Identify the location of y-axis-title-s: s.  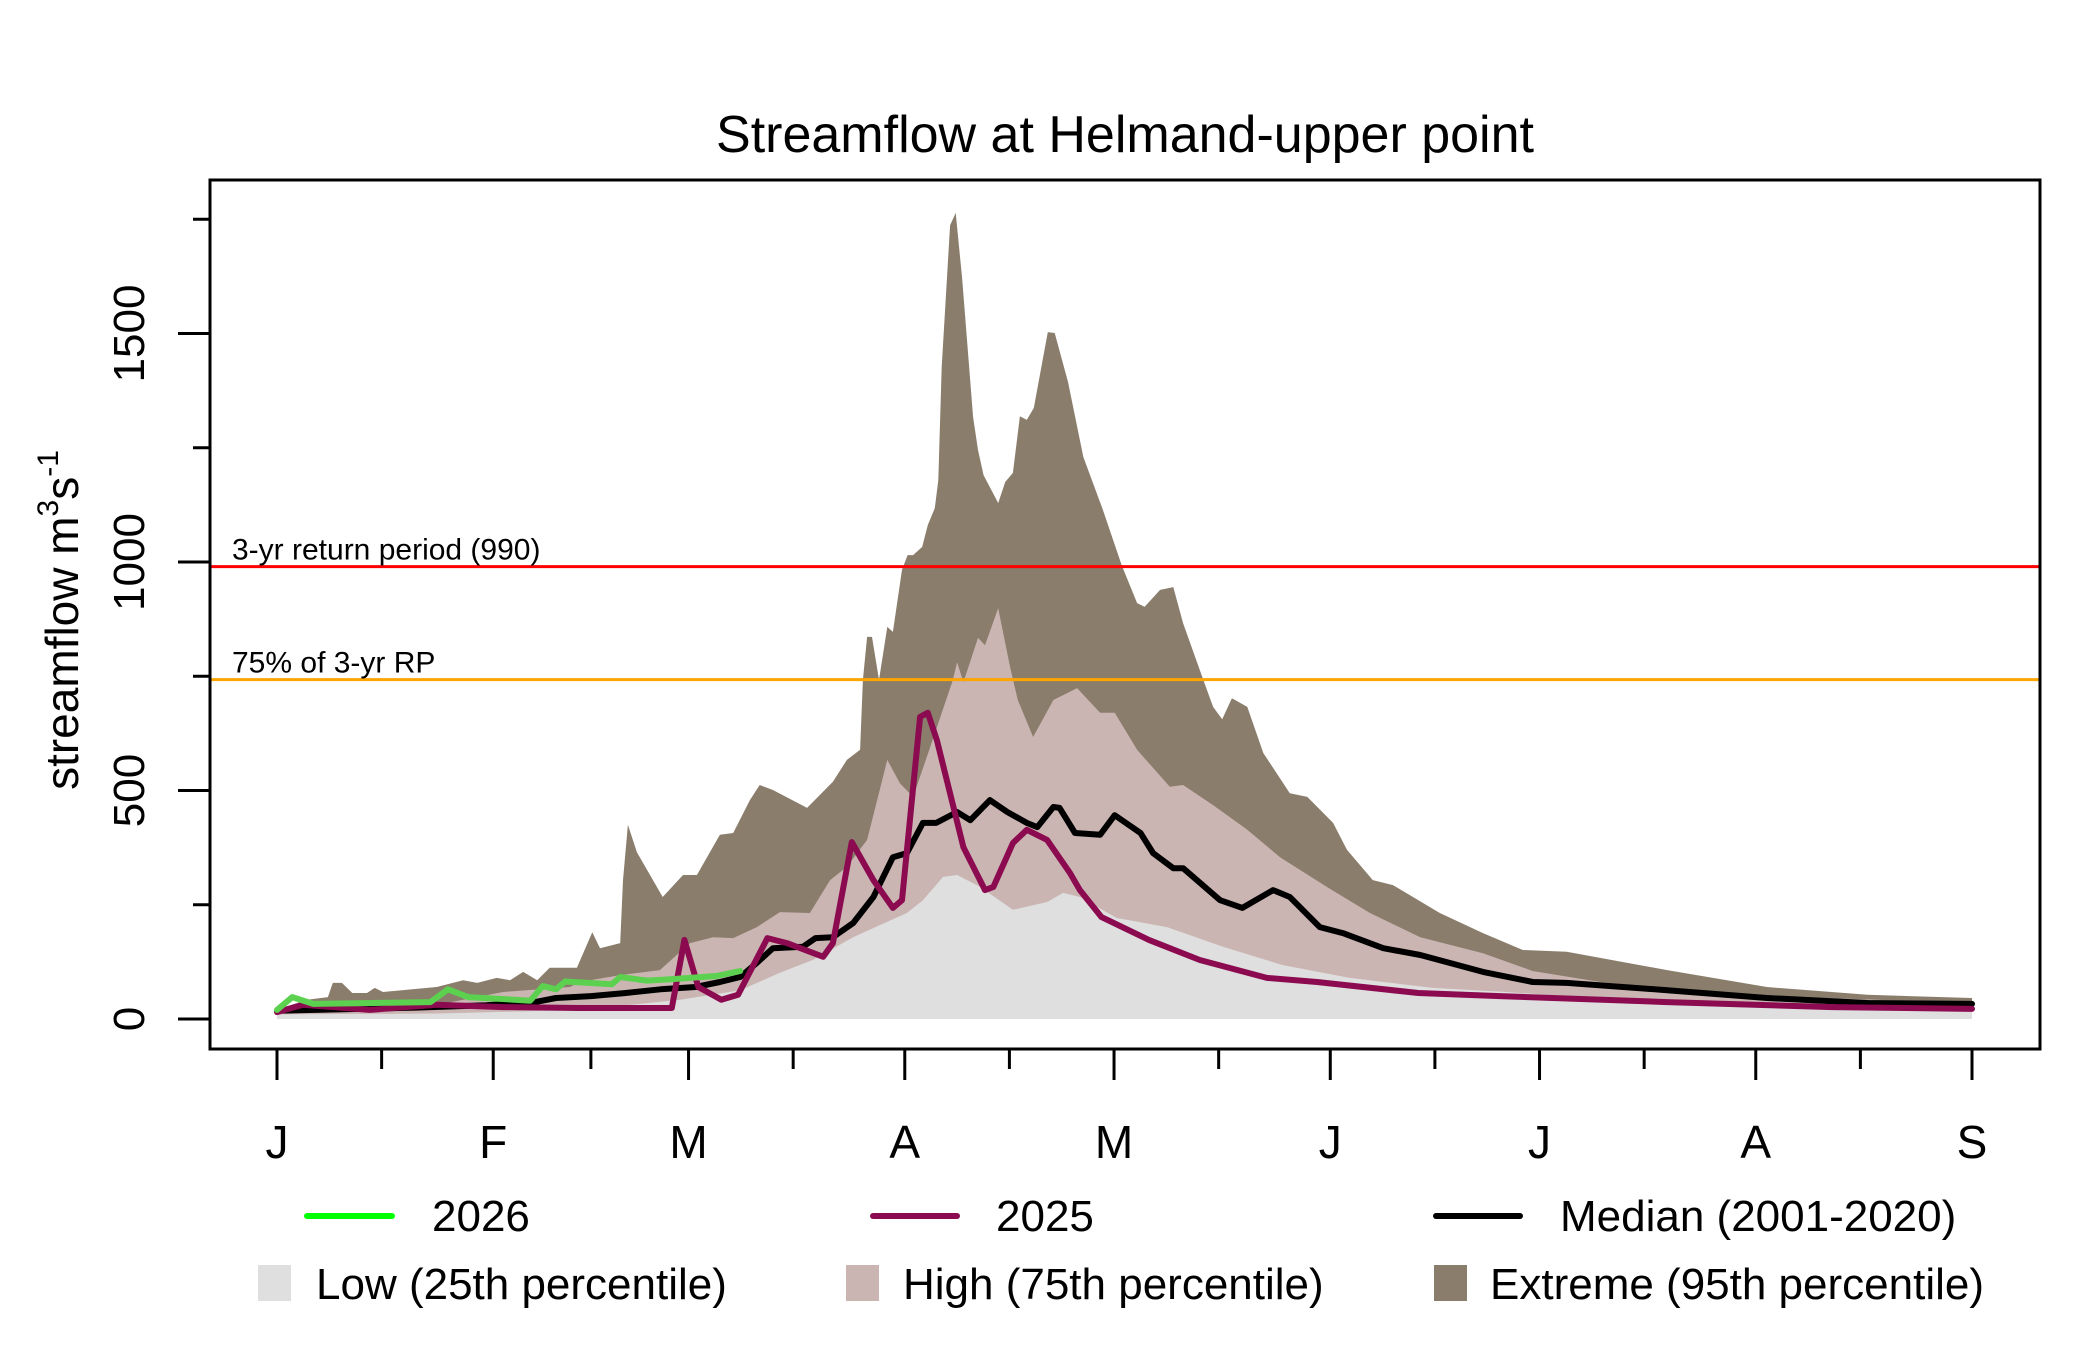
(62, 488).